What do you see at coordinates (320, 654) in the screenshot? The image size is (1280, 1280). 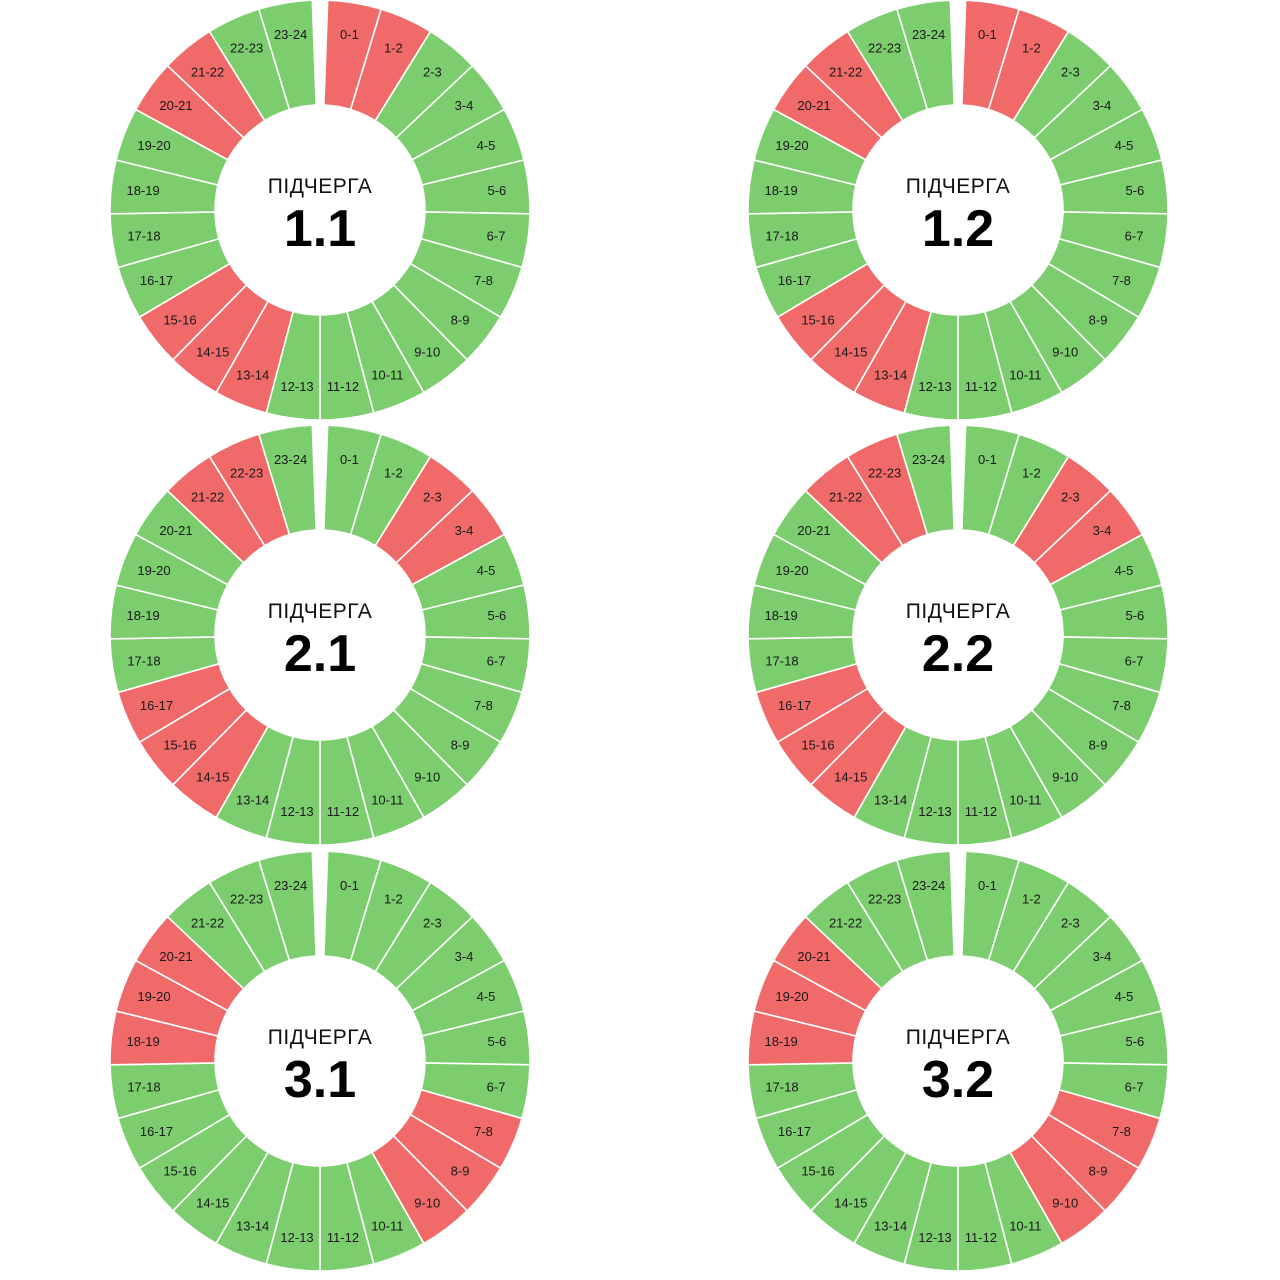 I see `center-number: 2.1` at bounding box center [320, 654].